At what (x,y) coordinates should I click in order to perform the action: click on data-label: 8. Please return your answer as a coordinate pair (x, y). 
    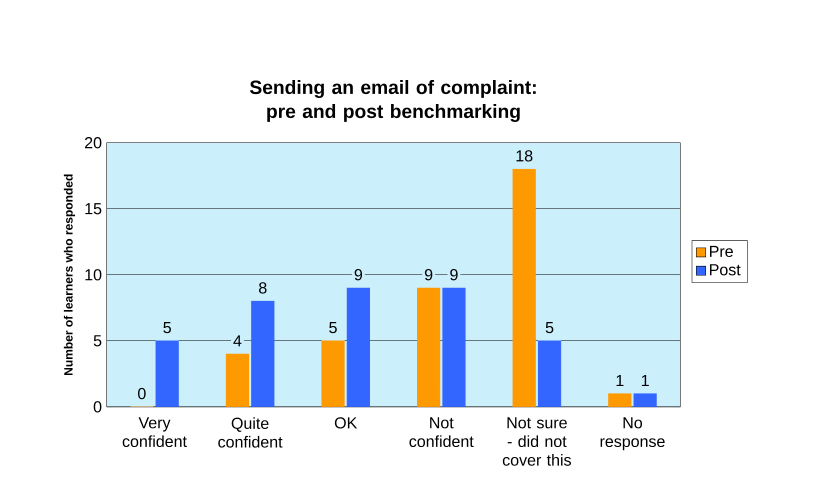
    Looking at the image, I should click on (263, 288).